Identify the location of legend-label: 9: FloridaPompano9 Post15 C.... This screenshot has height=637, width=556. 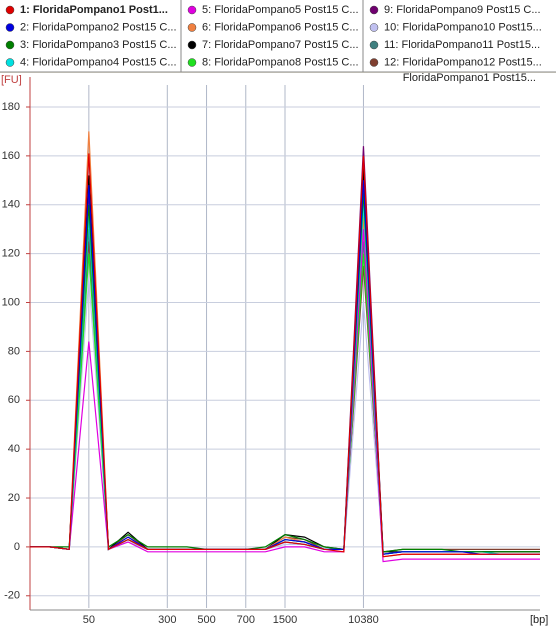
(462, 10).